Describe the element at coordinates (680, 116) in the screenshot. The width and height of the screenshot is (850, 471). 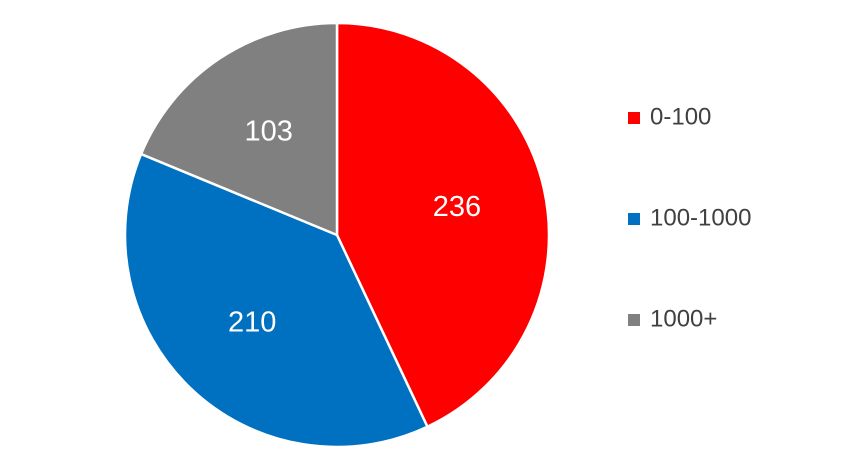
I see `legend-label: 0-100` at that location.